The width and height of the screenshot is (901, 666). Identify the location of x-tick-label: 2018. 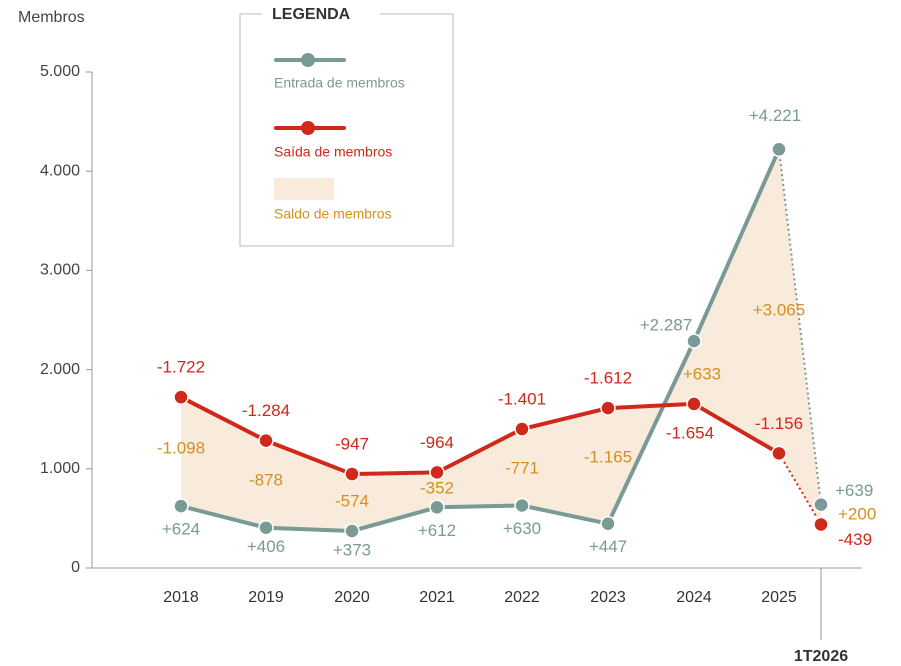
(181, 597).